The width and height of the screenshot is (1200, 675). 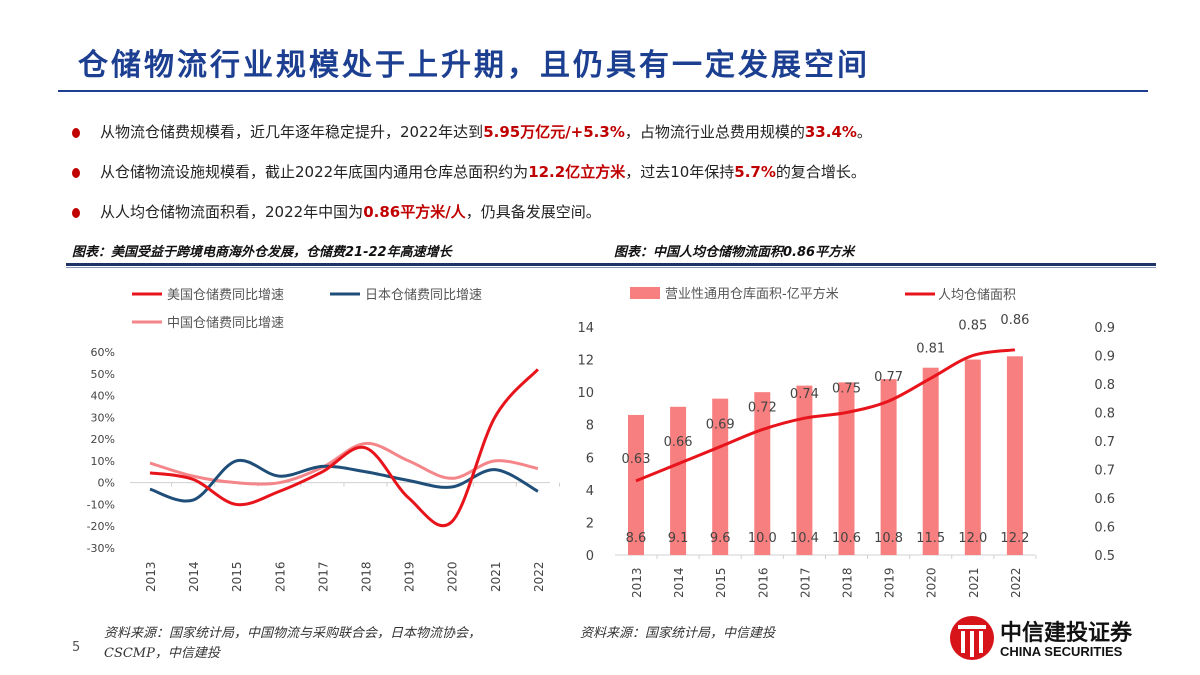 I want to click on y-tick-label: -30%, so click(x=101, y=548).